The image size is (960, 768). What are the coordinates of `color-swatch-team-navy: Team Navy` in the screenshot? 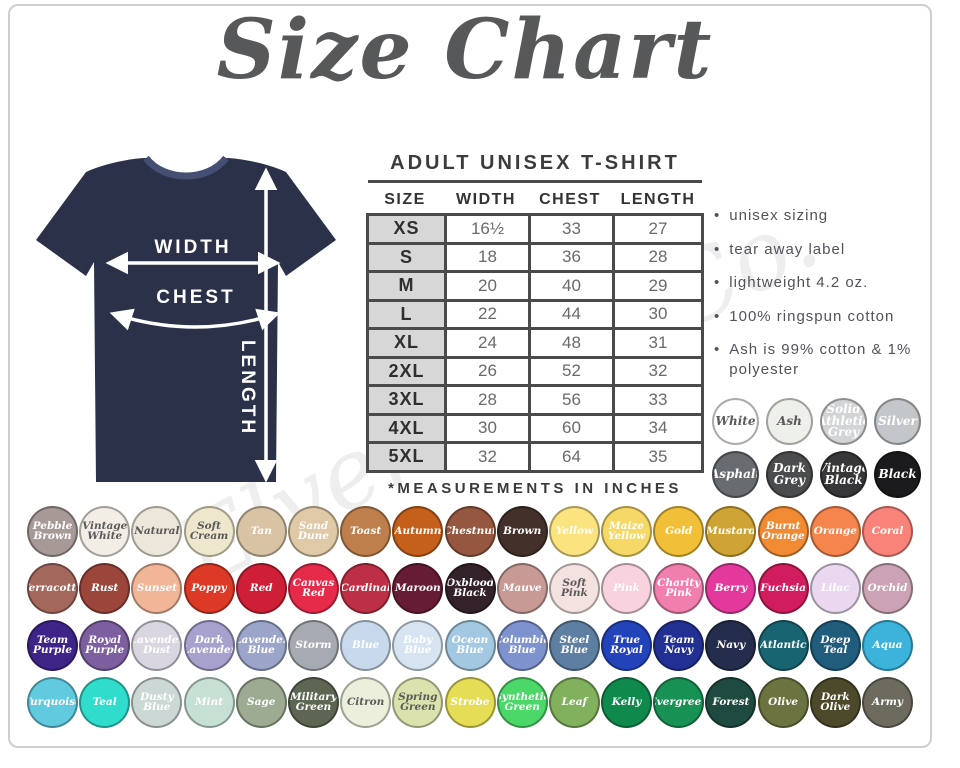 It's located at (679, 645).